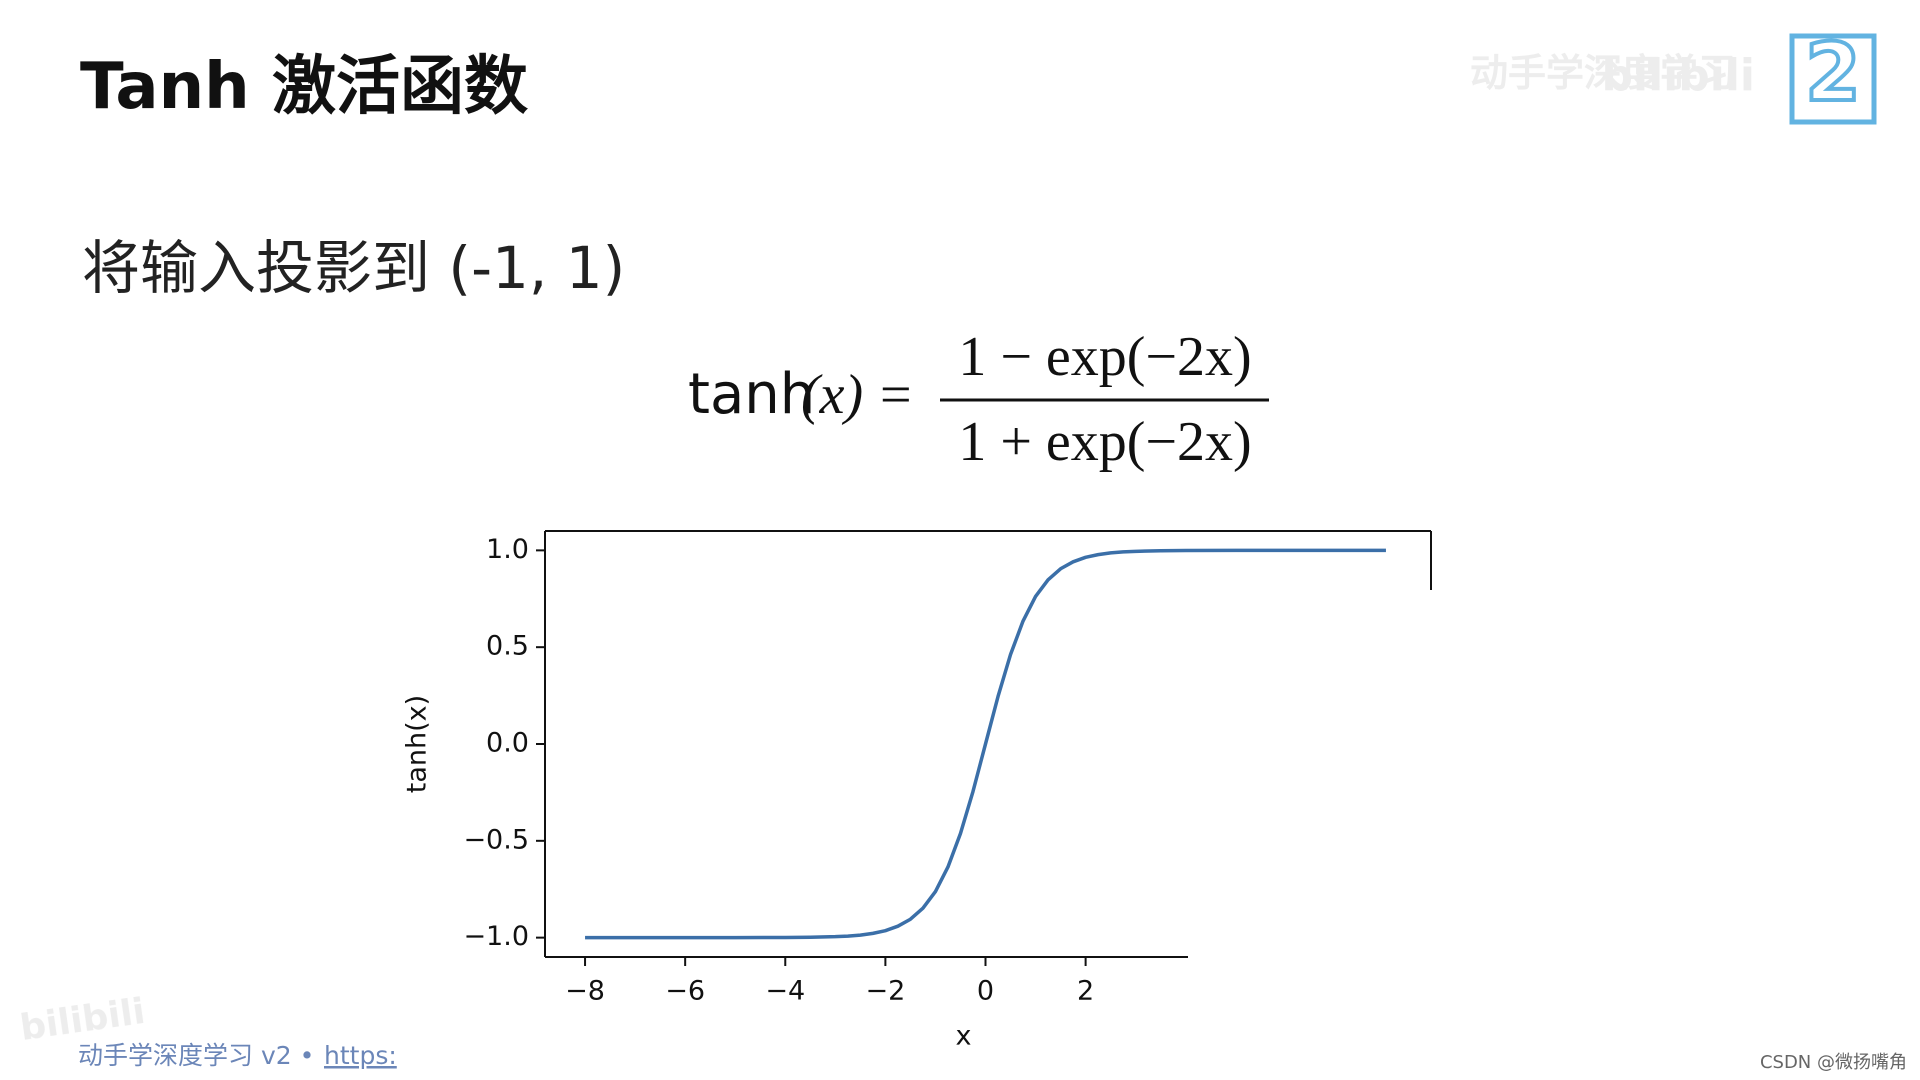 This screenshot has width=1920, height=1080. Describe the element at coordinates (360, 1055) in the screenshot. I see `footer-link: https:` at that location.